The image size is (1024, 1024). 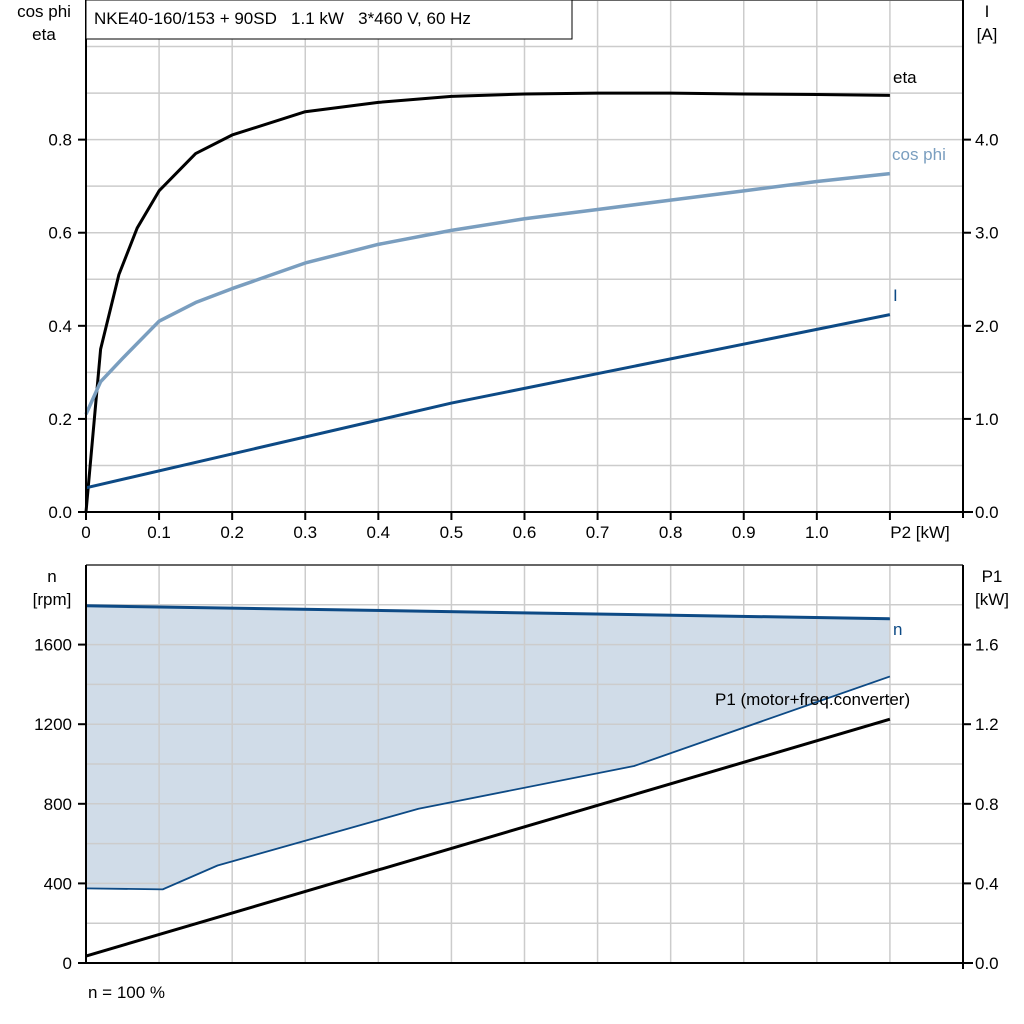 What do you see at coordinates (85, 532) in the screenshot?
I see `x-tick-label: 0` at bounding box center [85, 532].